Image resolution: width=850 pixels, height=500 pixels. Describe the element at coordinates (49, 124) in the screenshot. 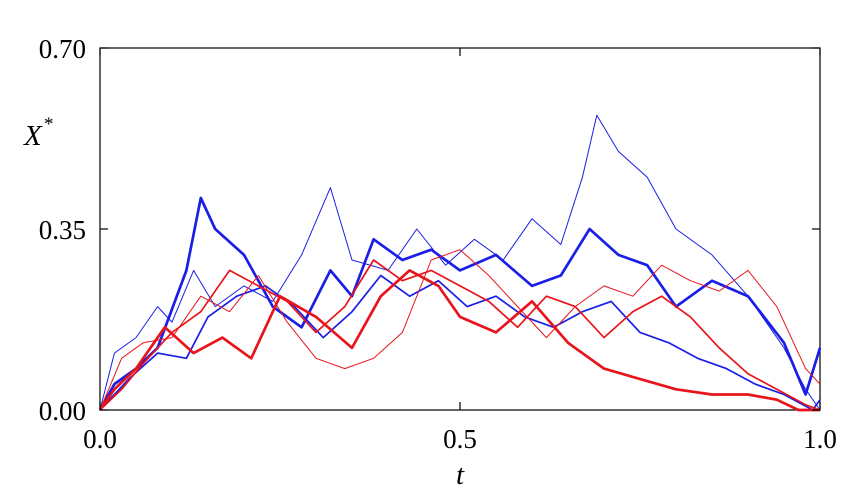

I see `y-axis-label-superscript: *` at that location.